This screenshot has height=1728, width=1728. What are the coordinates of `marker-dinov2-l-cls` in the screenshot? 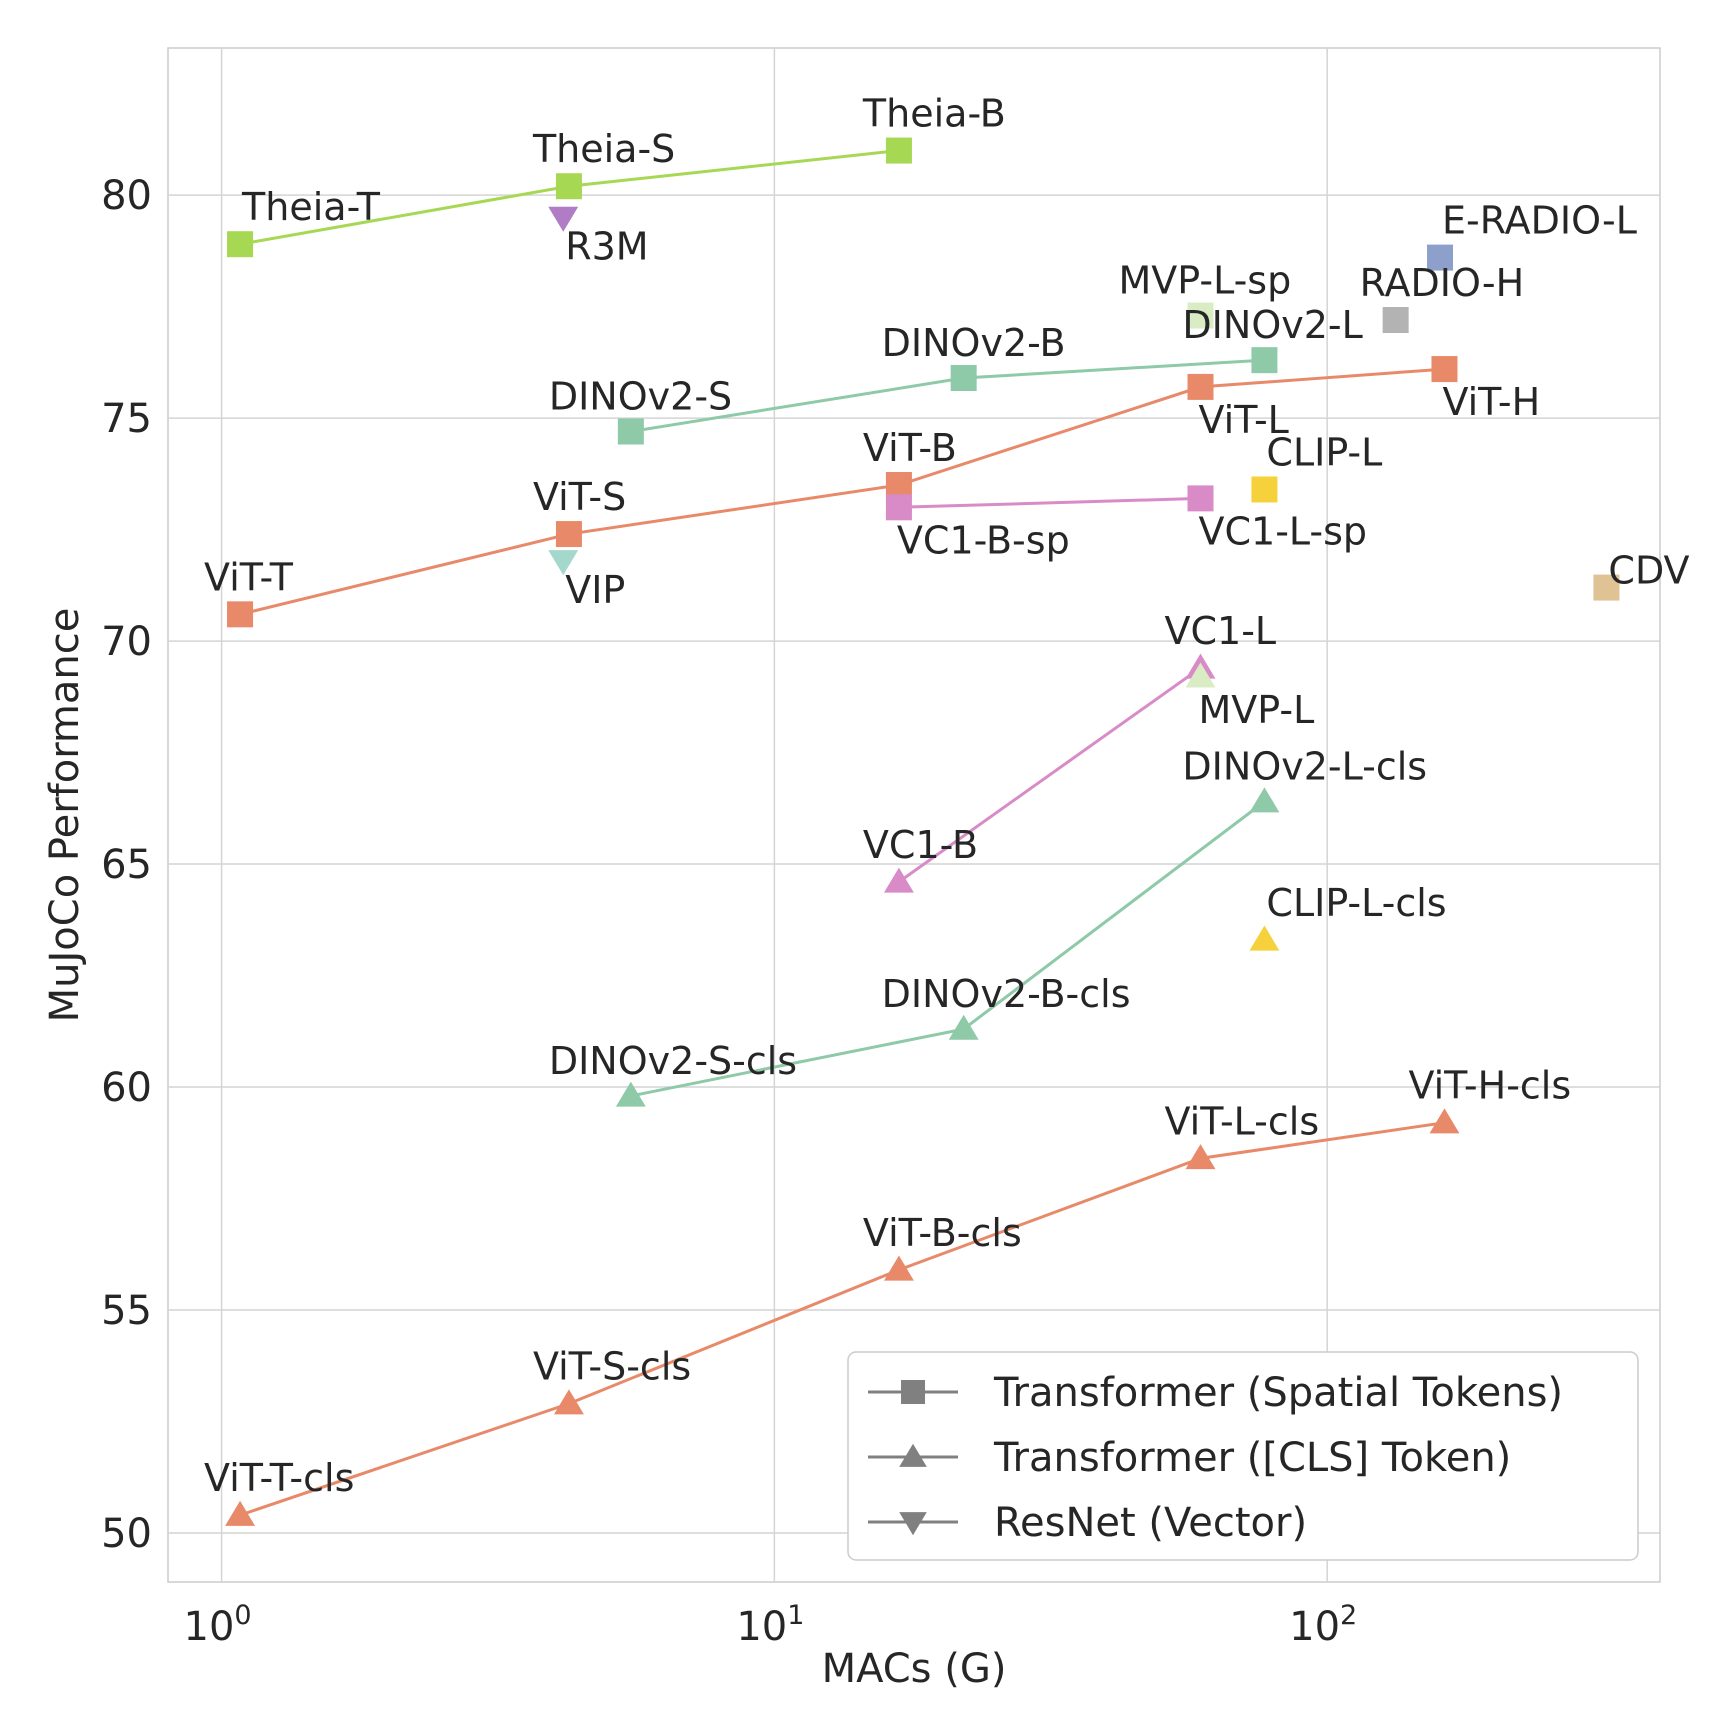 It's located at (1264, 800).